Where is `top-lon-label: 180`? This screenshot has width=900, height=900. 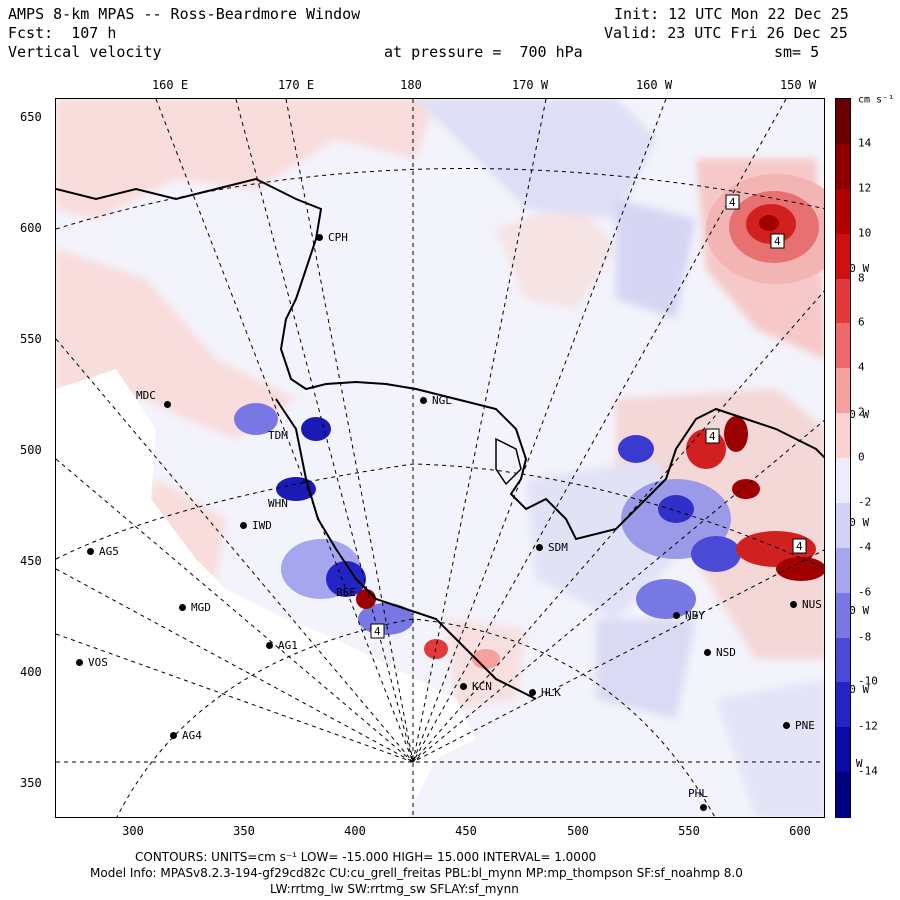
top-lon-label: 180 is located at coordinates (411, 85).